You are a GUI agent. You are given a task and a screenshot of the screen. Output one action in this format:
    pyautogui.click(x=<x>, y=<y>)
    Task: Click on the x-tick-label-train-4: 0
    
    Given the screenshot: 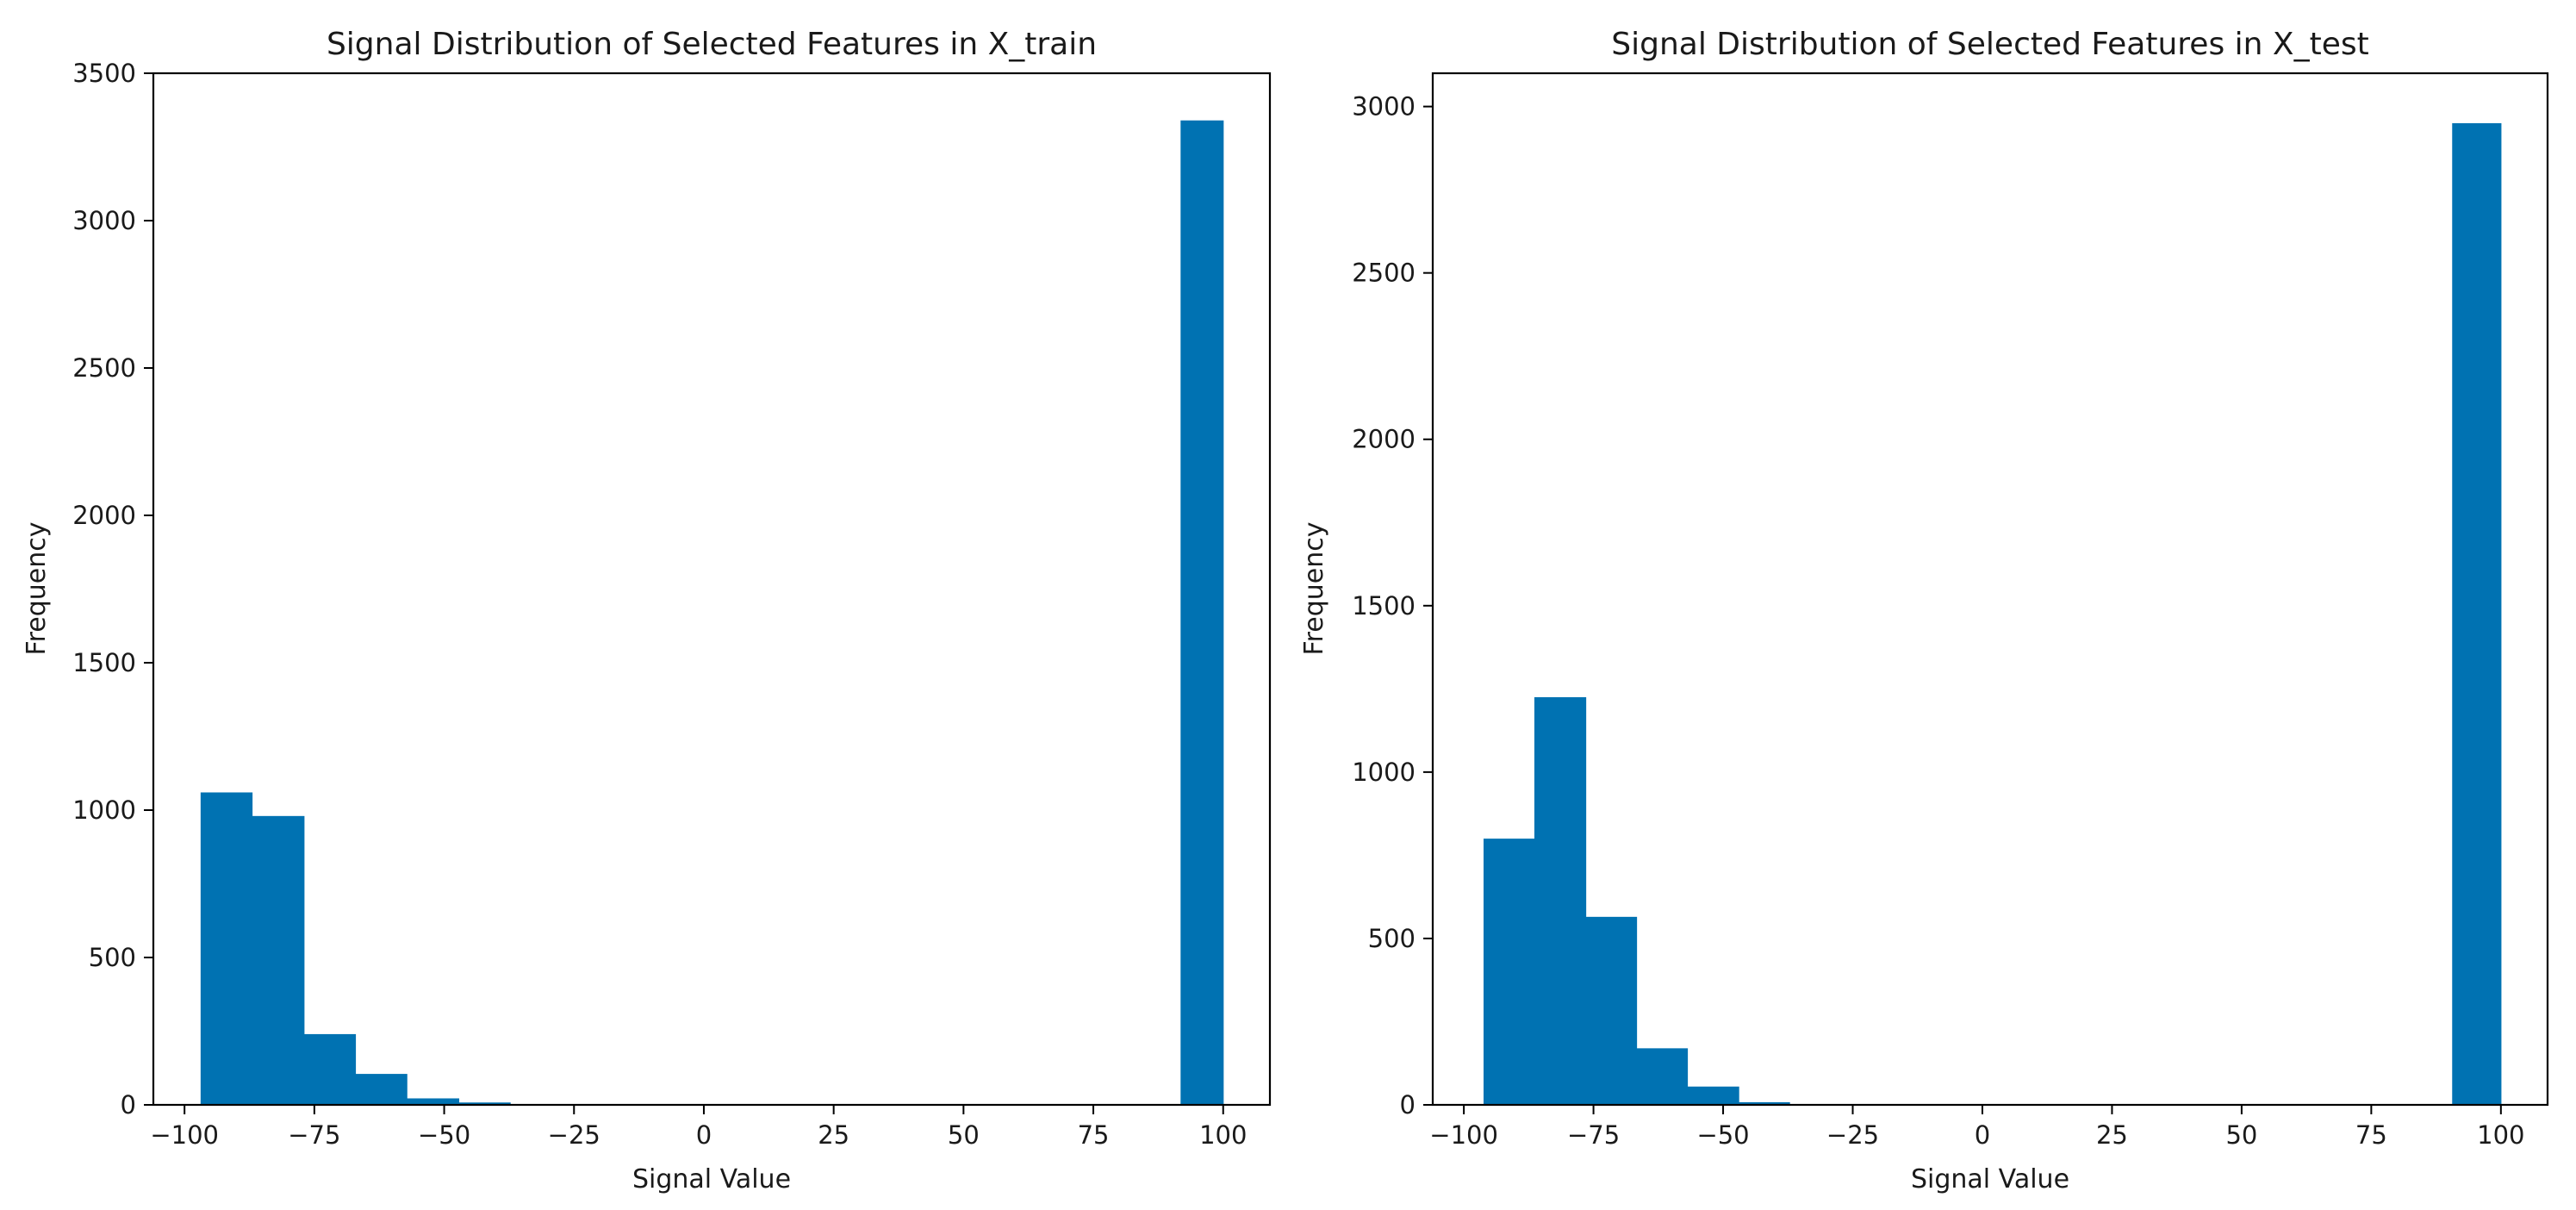 What is the action you would take?
    pyautogui.click(x=704, y=1135)
    